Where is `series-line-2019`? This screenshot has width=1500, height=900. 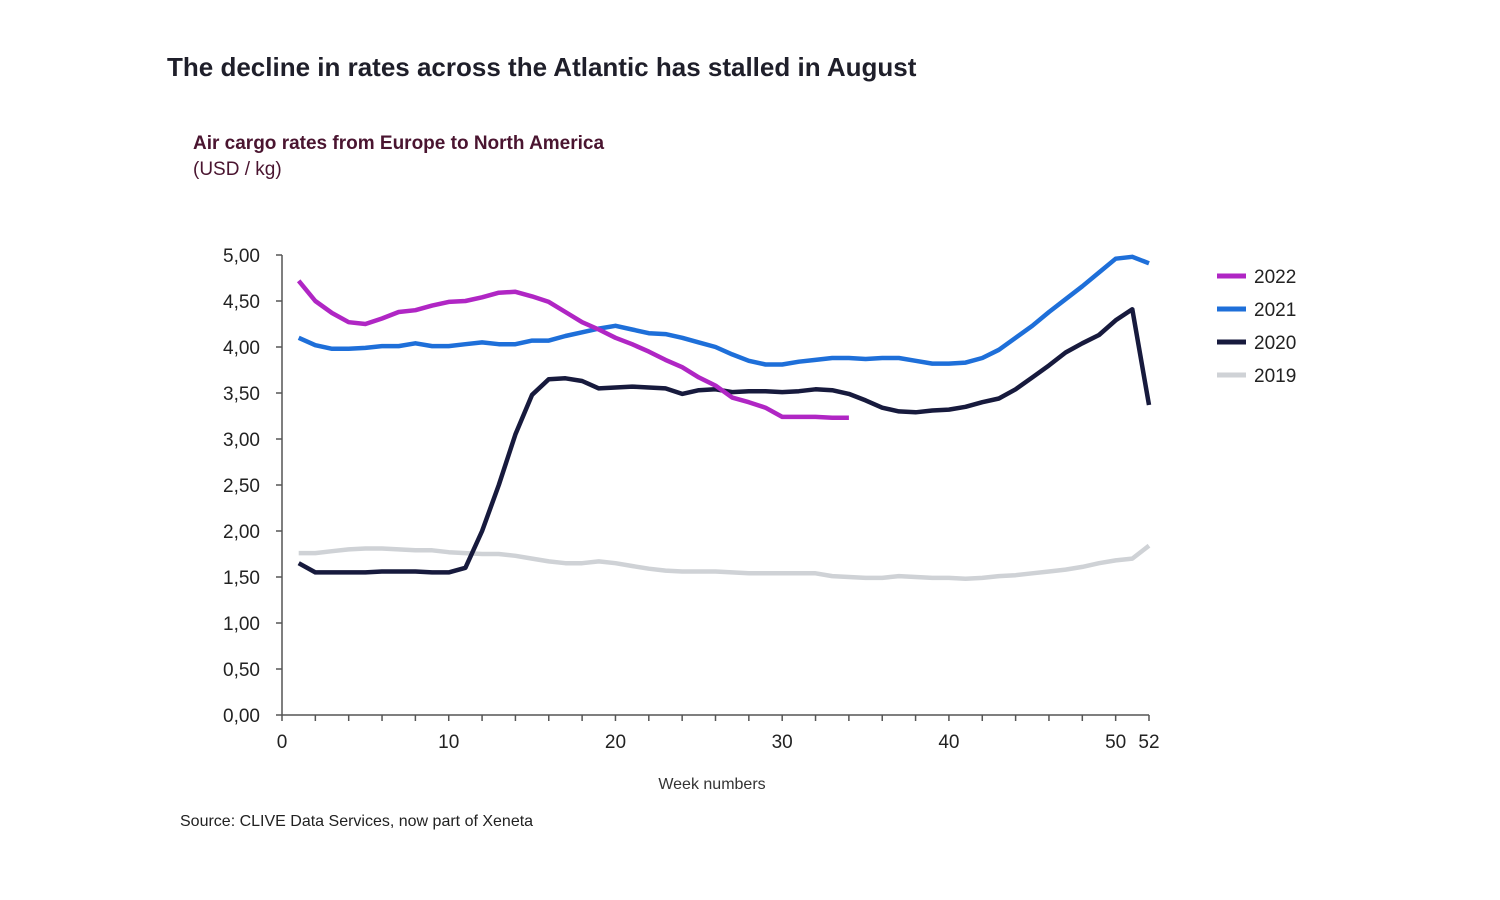
series-line-2019 is located at coordinates (724, 562).